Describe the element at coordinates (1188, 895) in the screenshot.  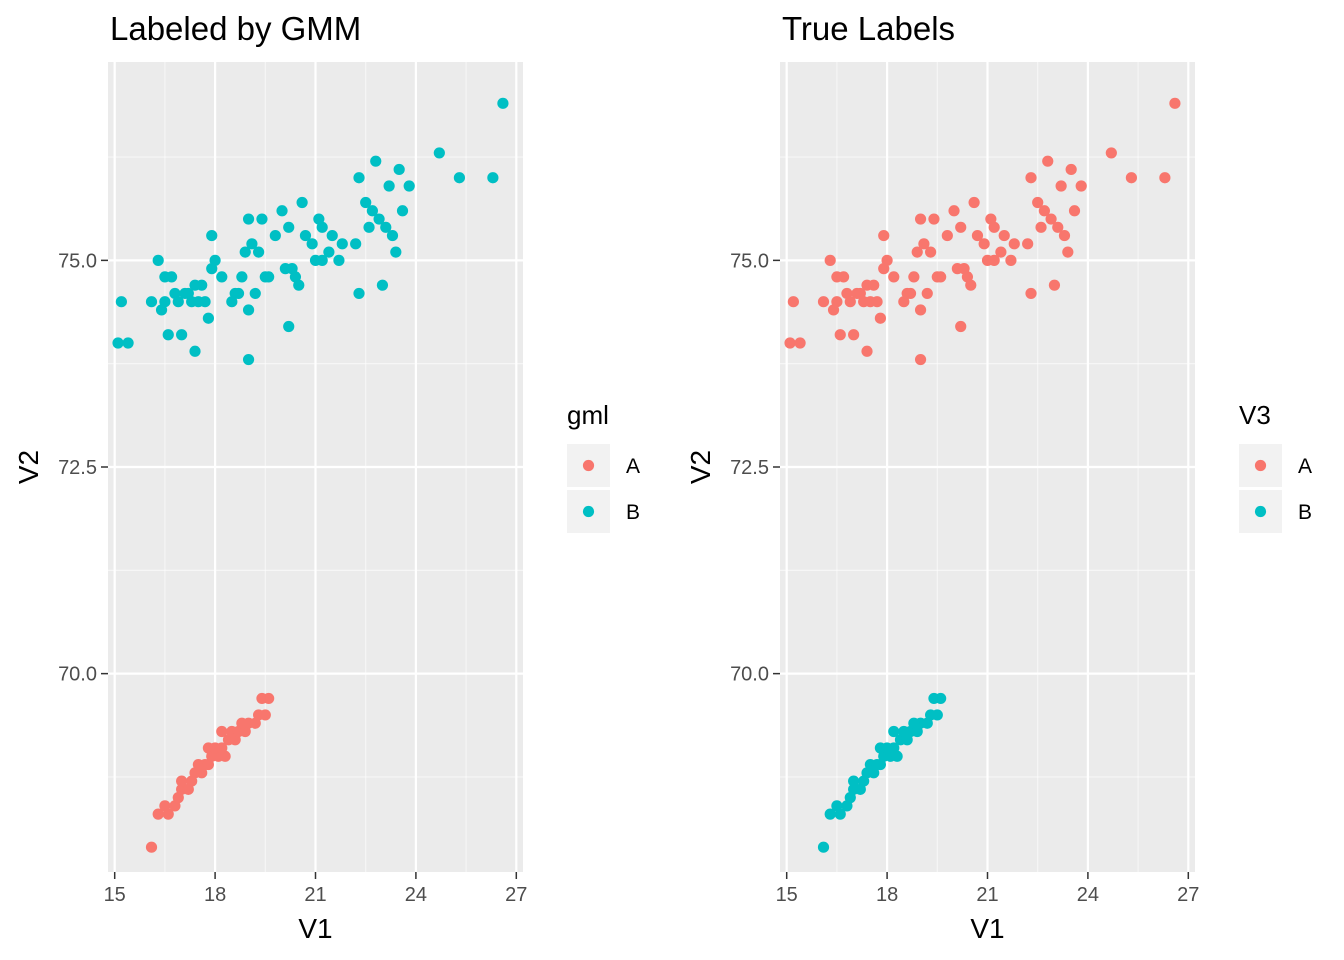
I see `x-tick-label: 27` at that location.